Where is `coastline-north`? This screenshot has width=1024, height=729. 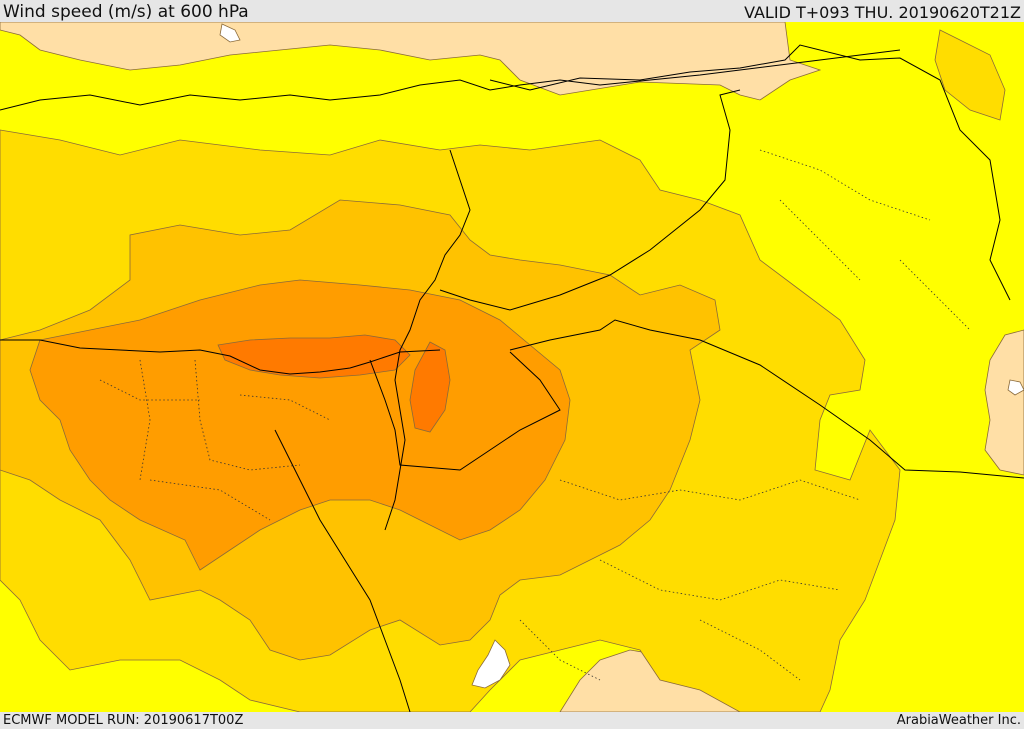 coastline-north is located at coordinates (450, 80).